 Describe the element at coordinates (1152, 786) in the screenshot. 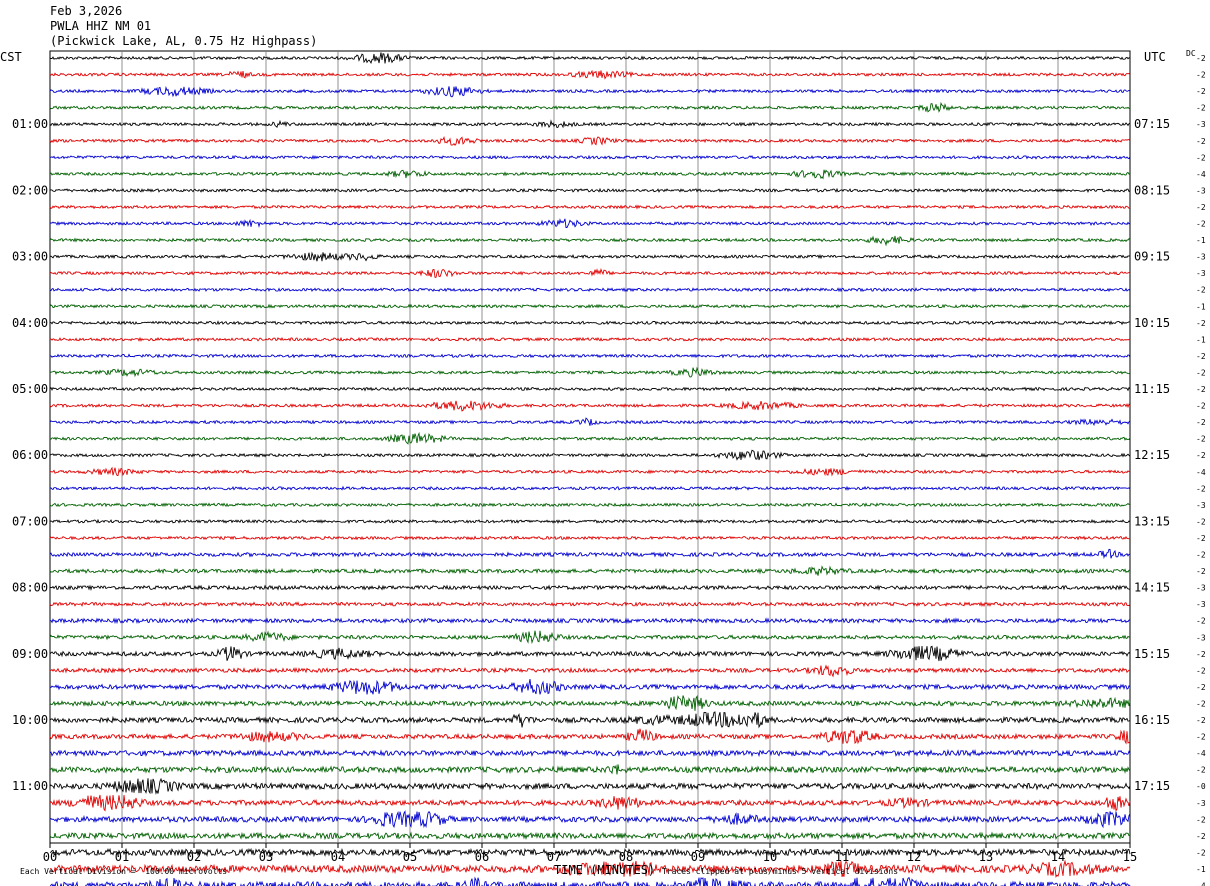

I see `utc-hour-label: 17:15` at that location.